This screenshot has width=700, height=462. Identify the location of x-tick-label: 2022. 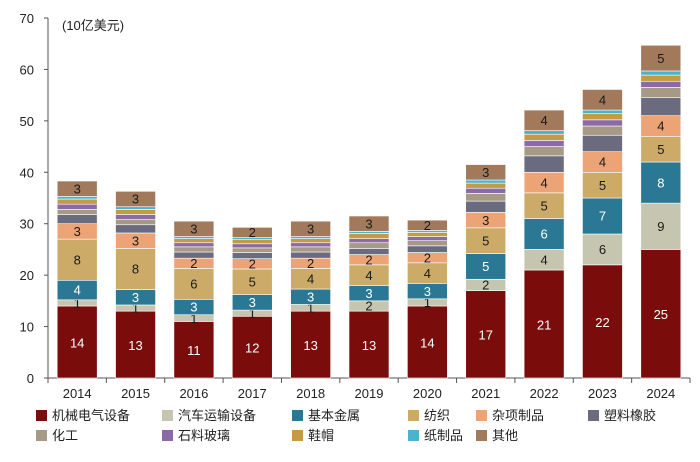
(544, 393).